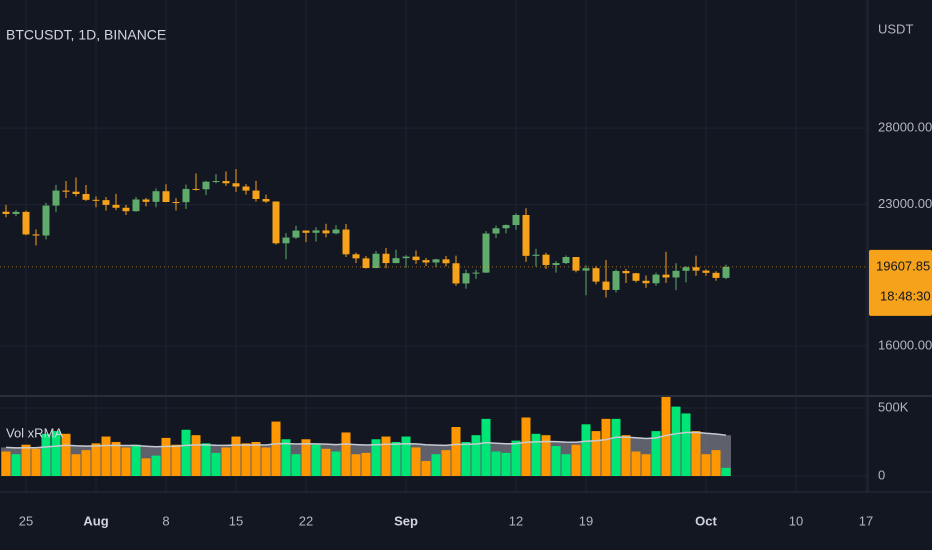  Describe the element at coordinates (366, 440) in the screenshot. I see `rma-line` at that location.